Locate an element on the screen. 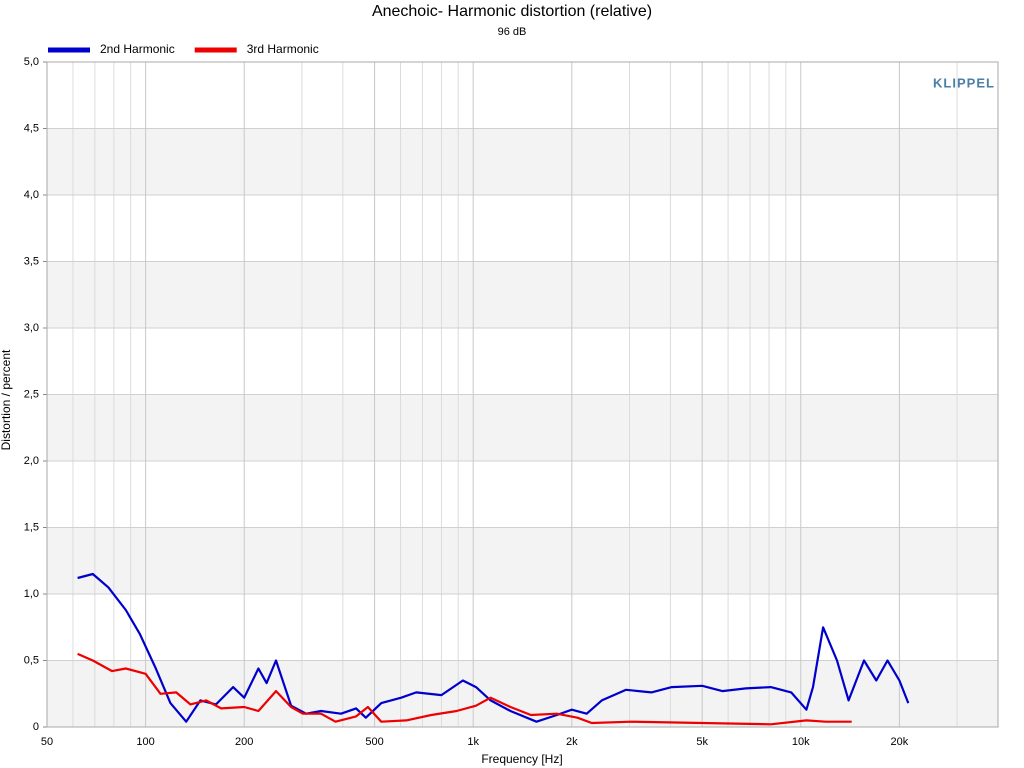 The image size is (1024, 768). y-tick-label: 4,5 is located at coordinates (31, 128).